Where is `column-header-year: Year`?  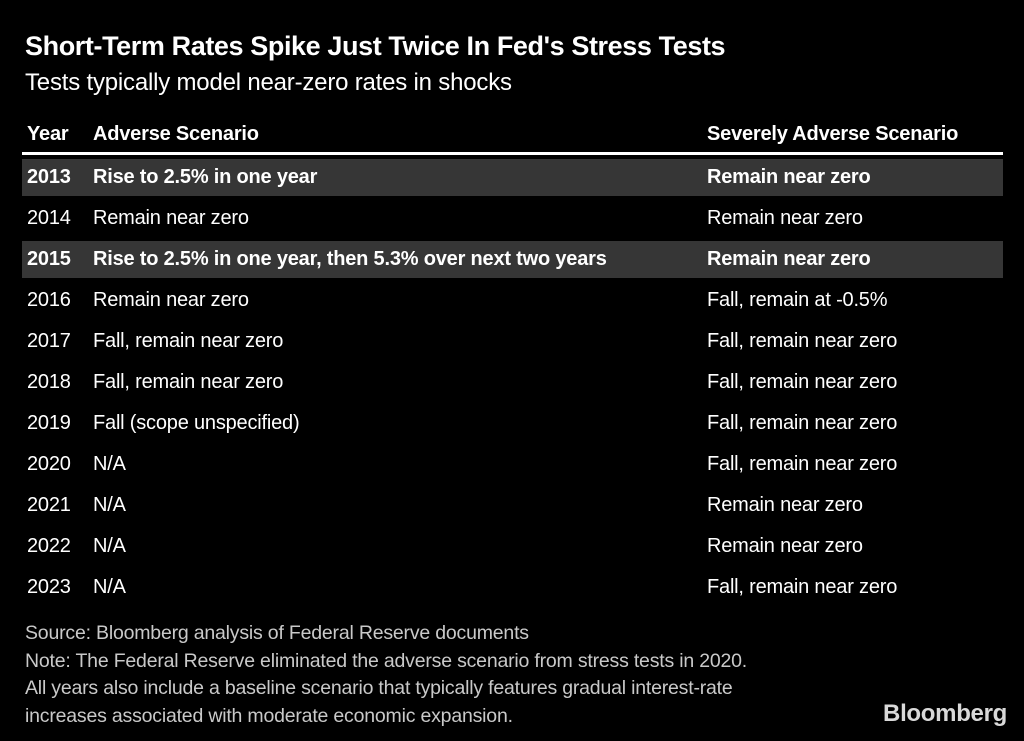 column-header-year: Year is located at coordinates (48, 133).